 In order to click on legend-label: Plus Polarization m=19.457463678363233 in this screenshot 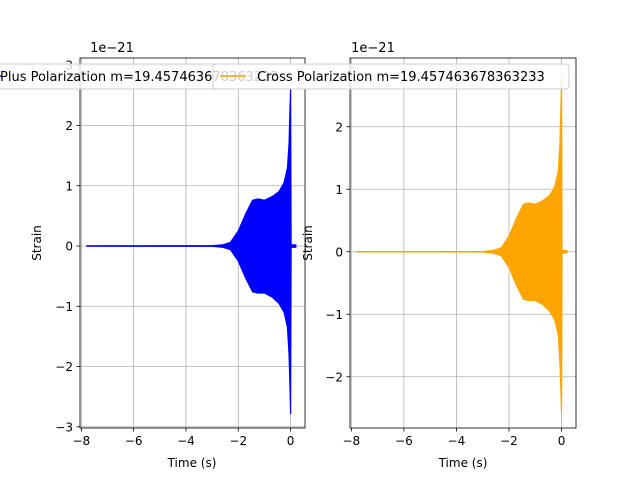, I will do `click(139, 77)`.